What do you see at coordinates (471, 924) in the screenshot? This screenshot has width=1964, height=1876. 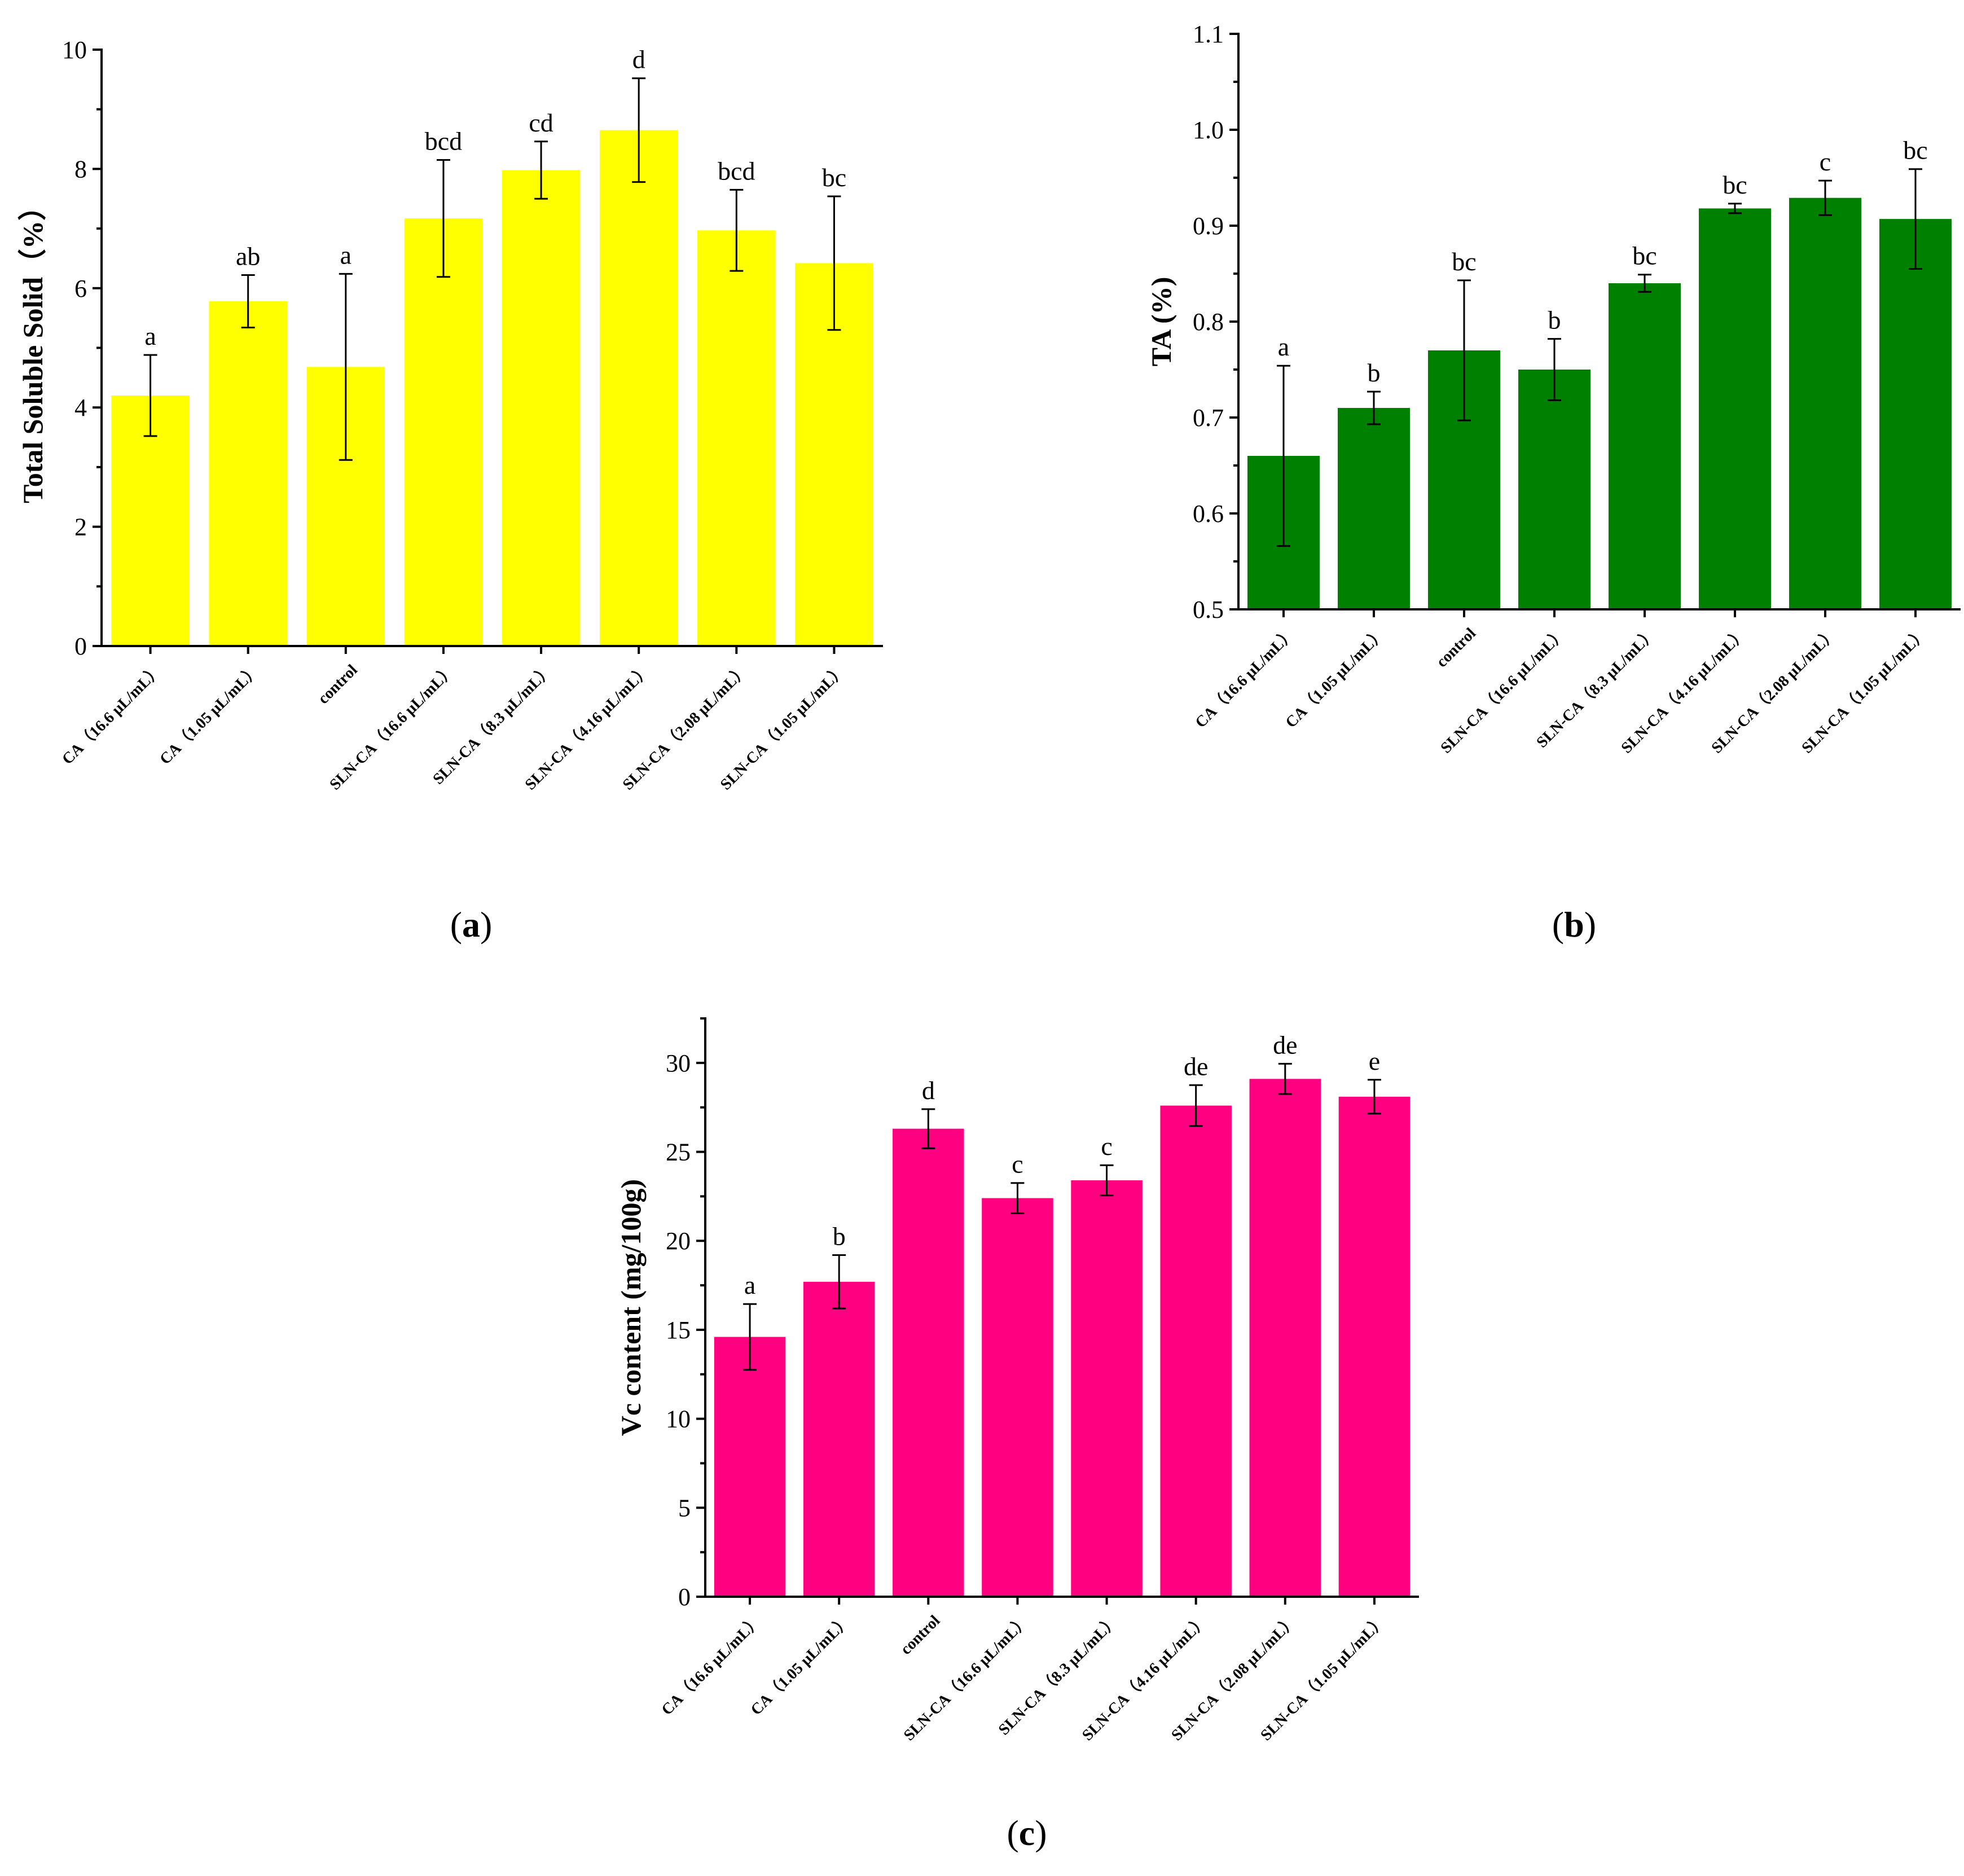 I see `panel-label: (a)` at bounding box center [471, 924].